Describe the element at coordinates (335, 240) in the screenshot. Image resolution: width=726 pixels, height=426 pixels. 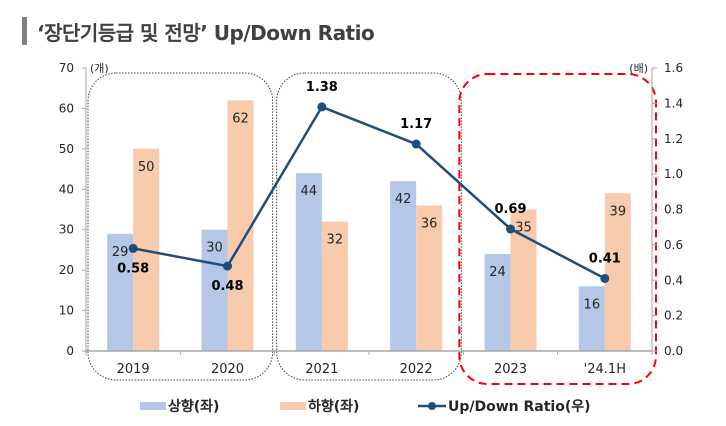
I see `bar-label: 32` at that location.